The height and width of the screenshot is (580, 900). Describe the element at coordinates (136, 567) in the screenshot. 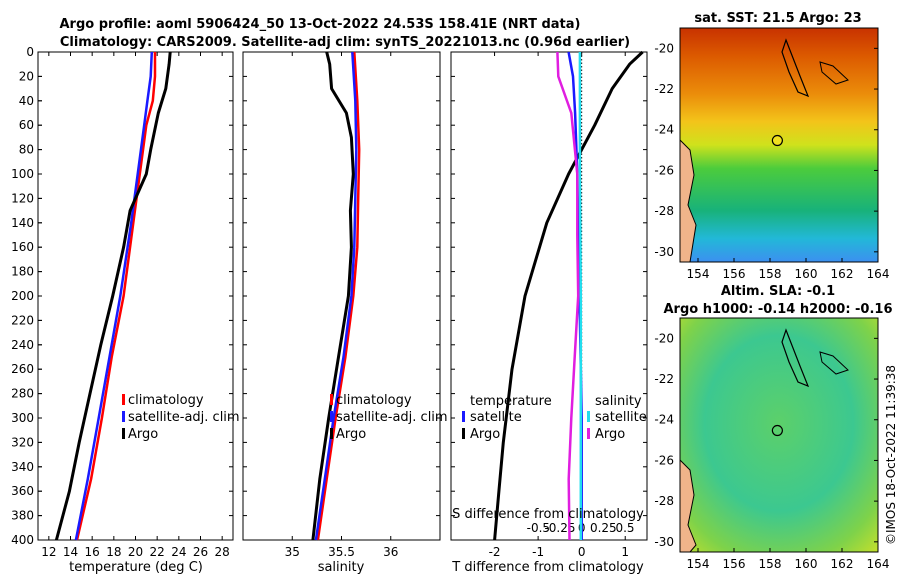

I see `temperature-xlabel: temperature (deg C)` at that location.